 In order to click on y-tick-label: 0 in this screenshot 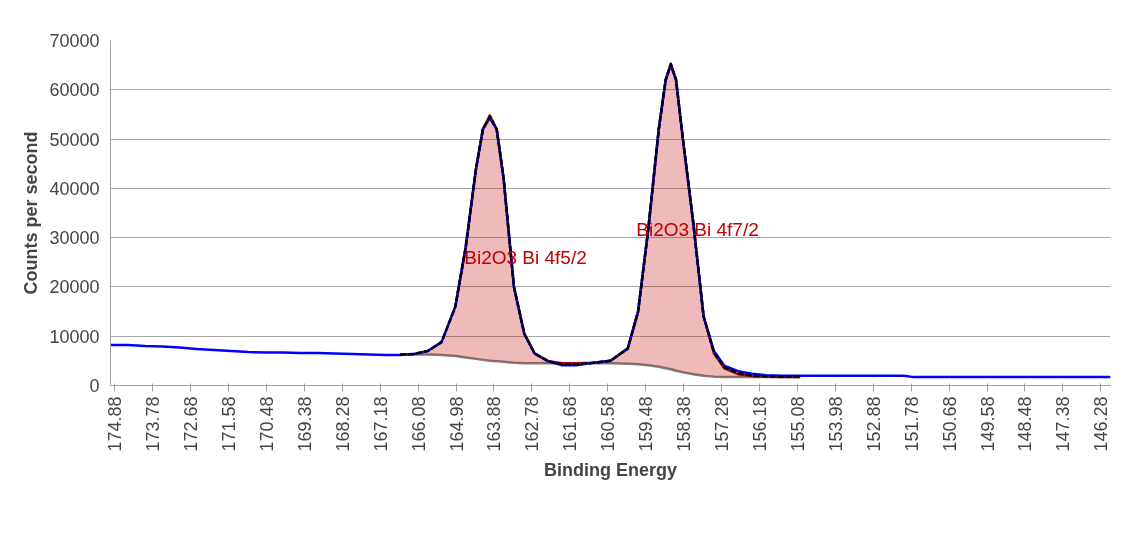, I will do `click(94, 386)`.